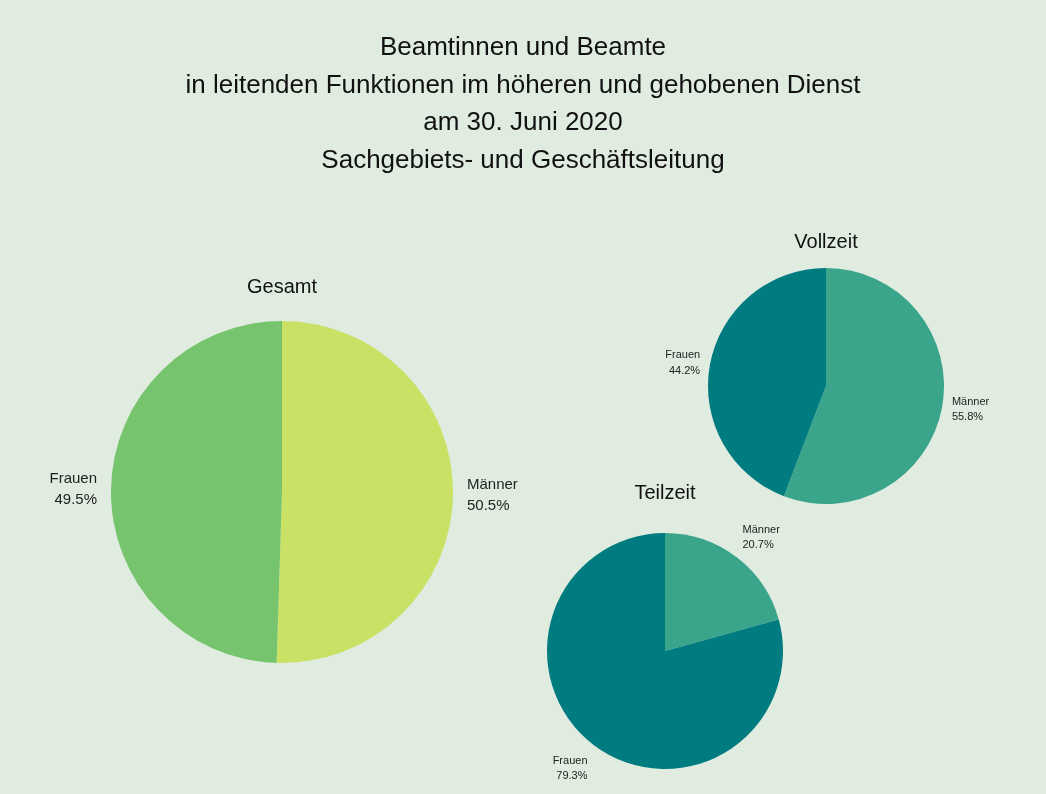 This screenshot has height=794, width=1046. I want to click on chart-subtitle: Gesamt, so click(282, 286).